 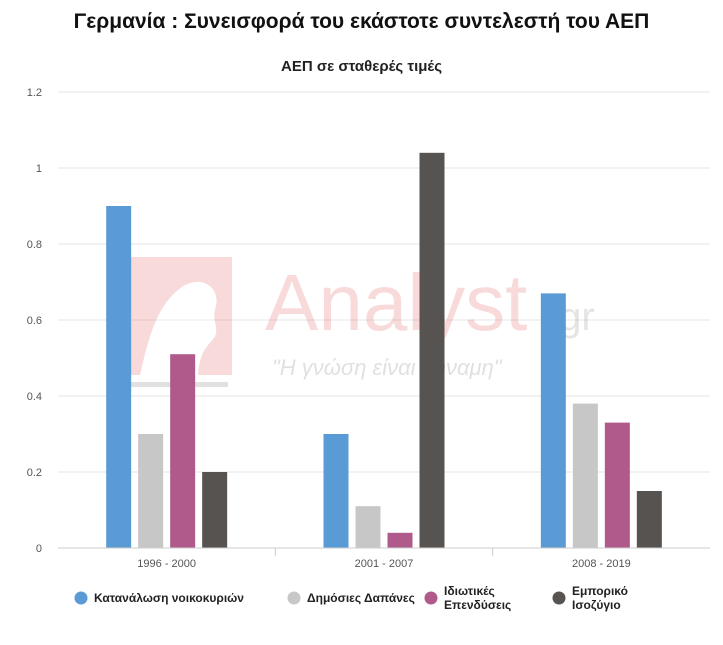 I want to click on x-tick-label: 2008 - 2019, so click(x=601, y=564).